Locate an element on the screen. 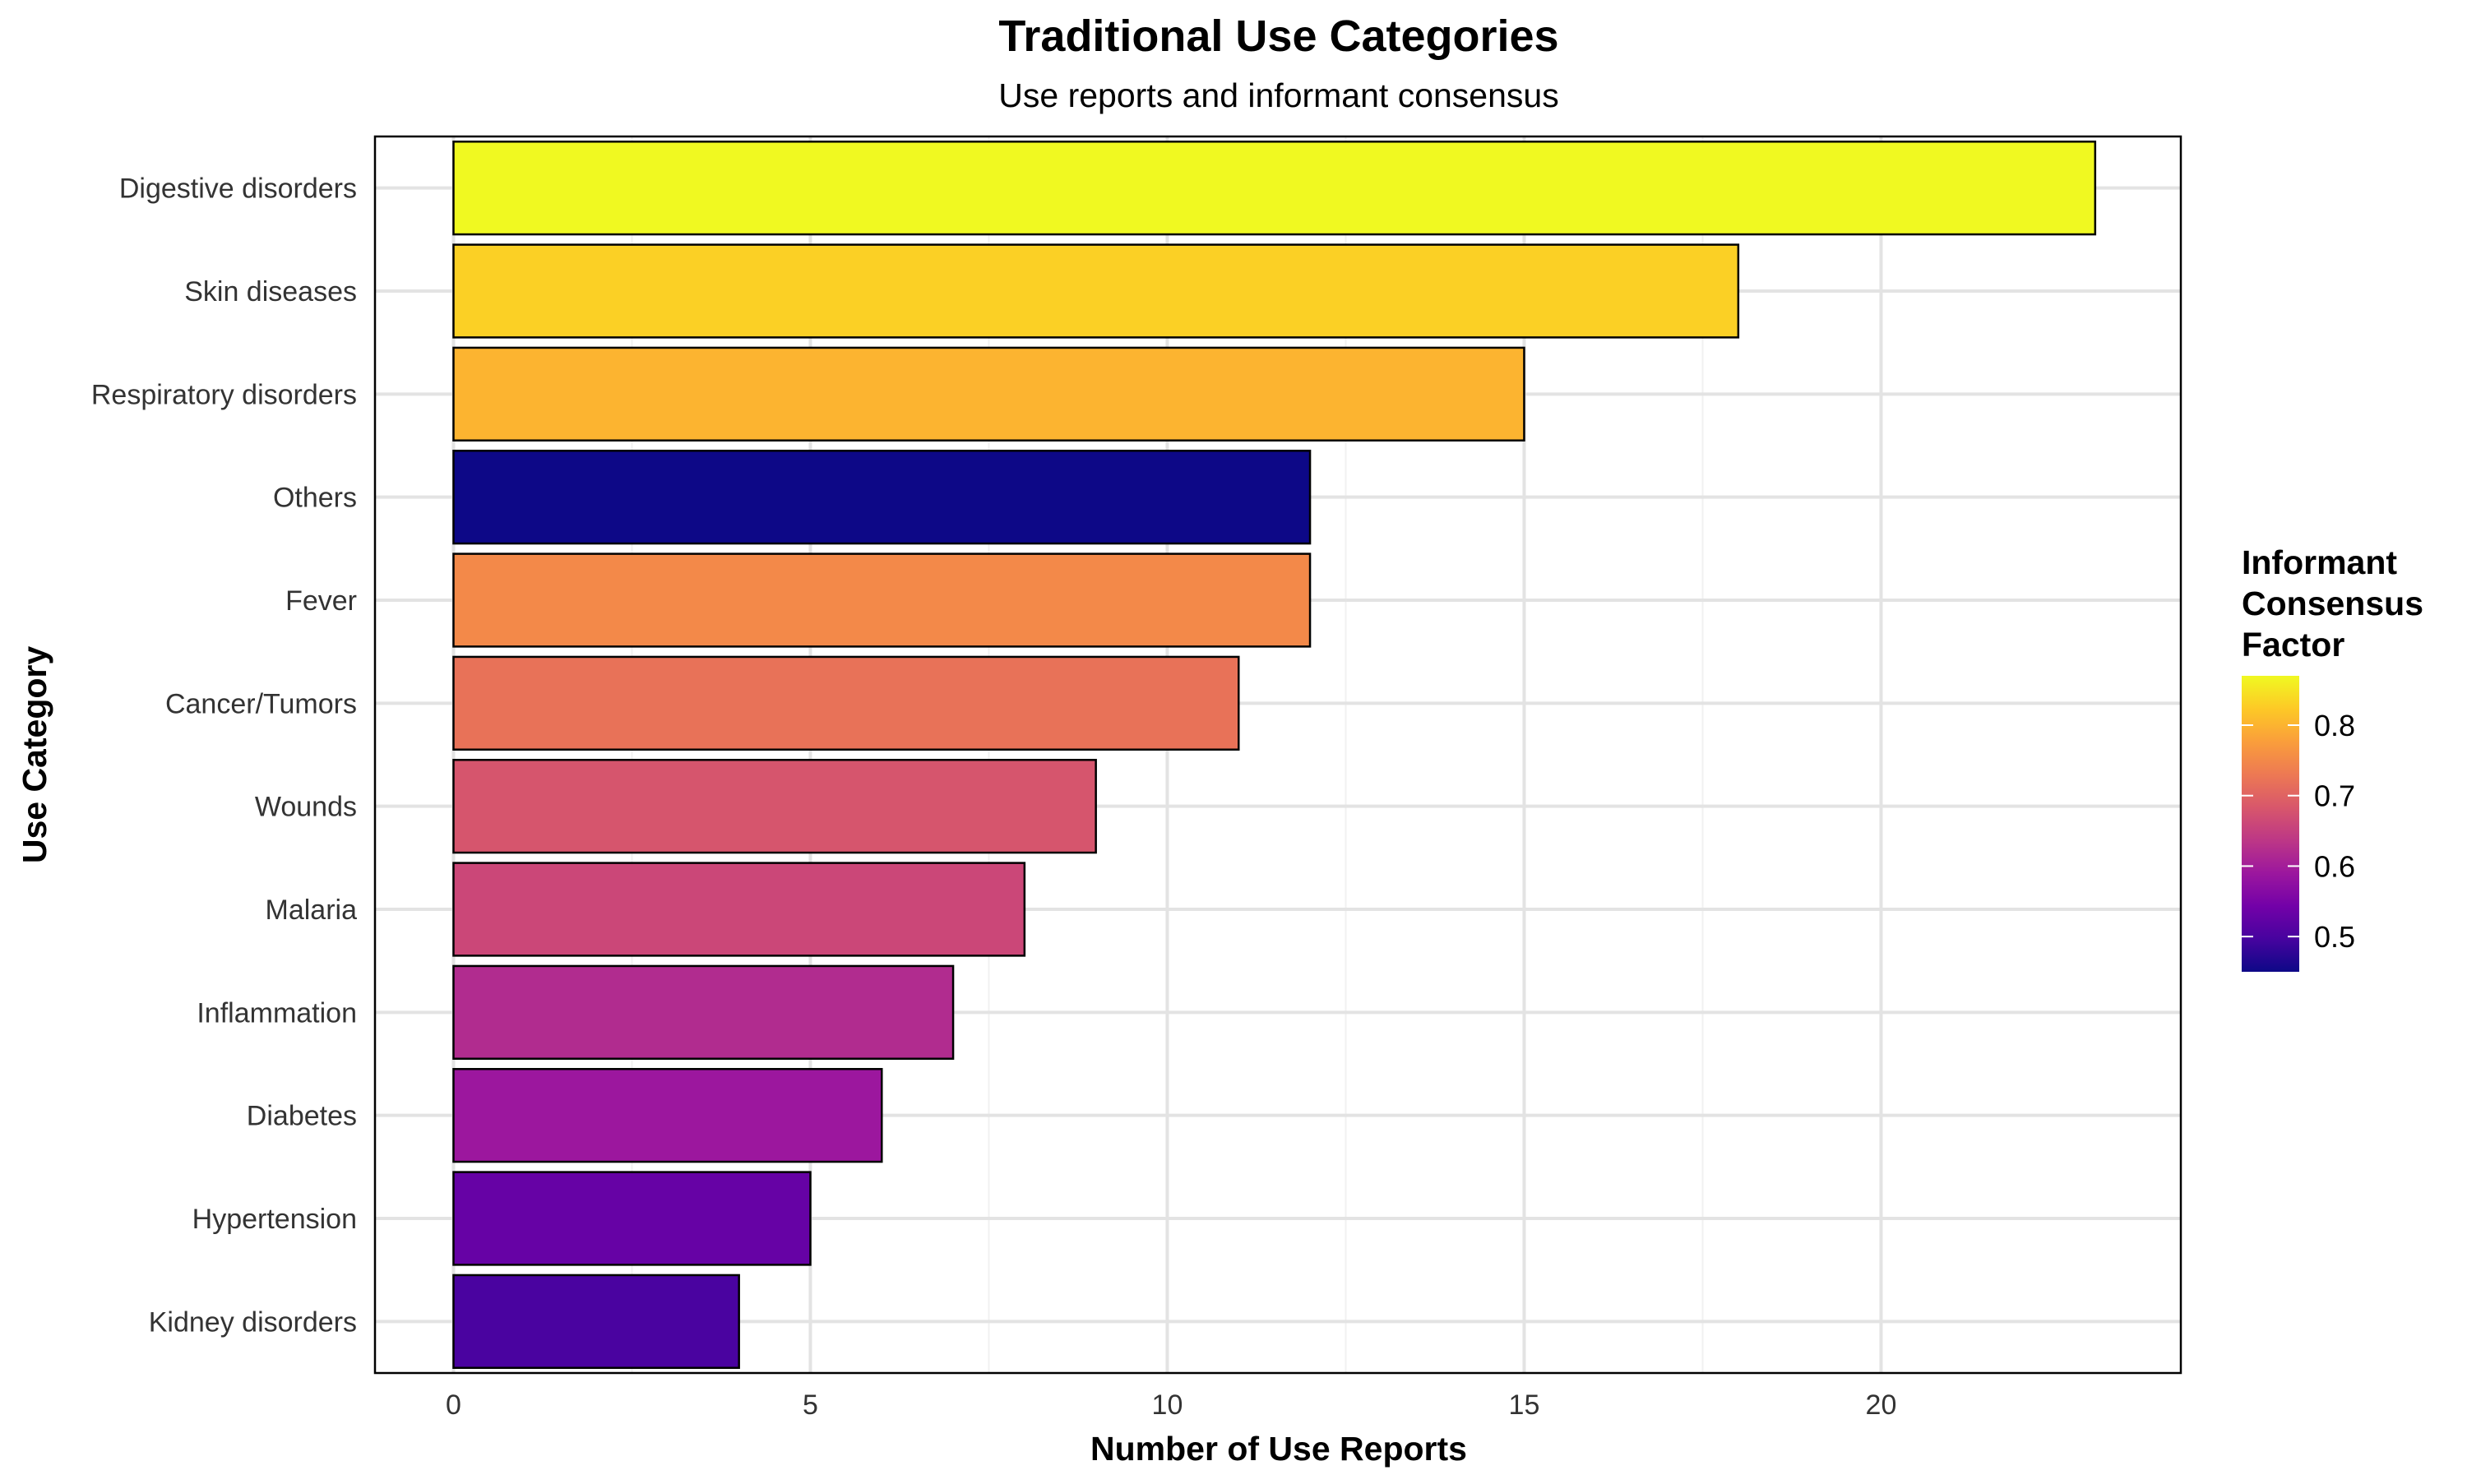  y-tick-label: Digestive disorders is located at coordinates (238, 189).